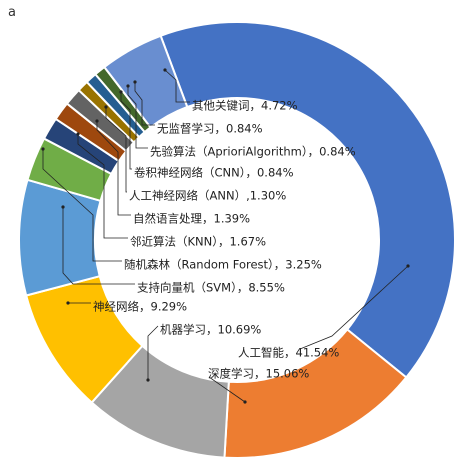 Image resolution: width=467 pixels, height=461 pixels. I want to click on data-label: 深度学习，15.06%, so click(258, 374).